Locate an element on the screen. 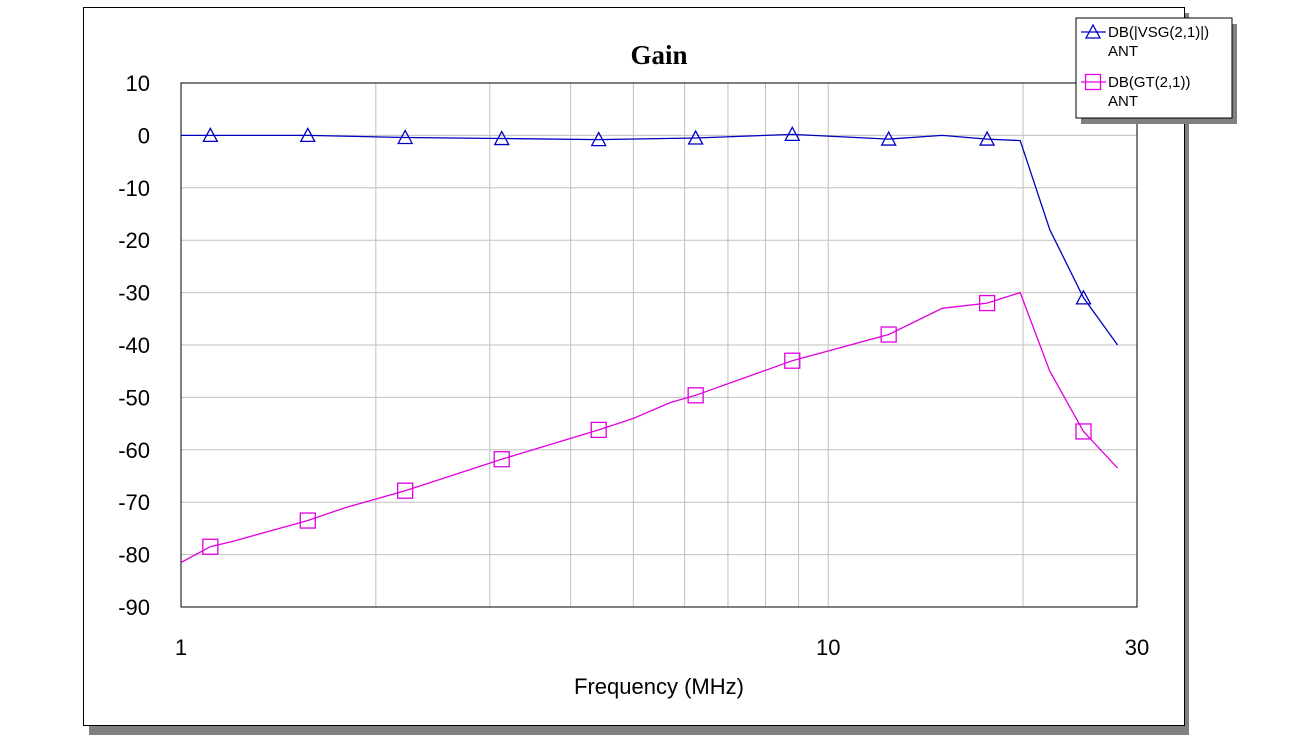 The width and height of the screenshot is (1293, 741). legend-sublabel-vsg: ANT is located at coordinates (1123, 51).